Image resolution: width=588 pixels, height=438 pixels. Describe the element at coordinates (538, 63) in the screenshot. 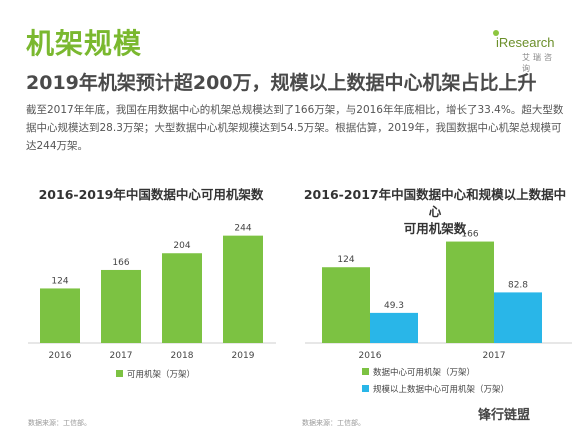

I see `logo-cn-text: 艾瑞咨询` at that location.